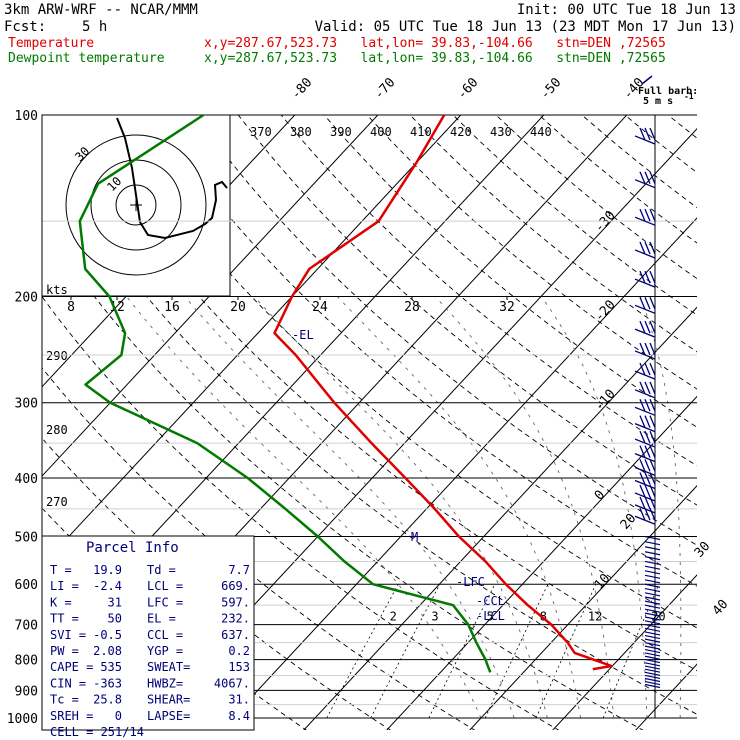 This screenshot has height=740, width=740. I want to click on parcel-title: Parcel Info, so click(132, 548).